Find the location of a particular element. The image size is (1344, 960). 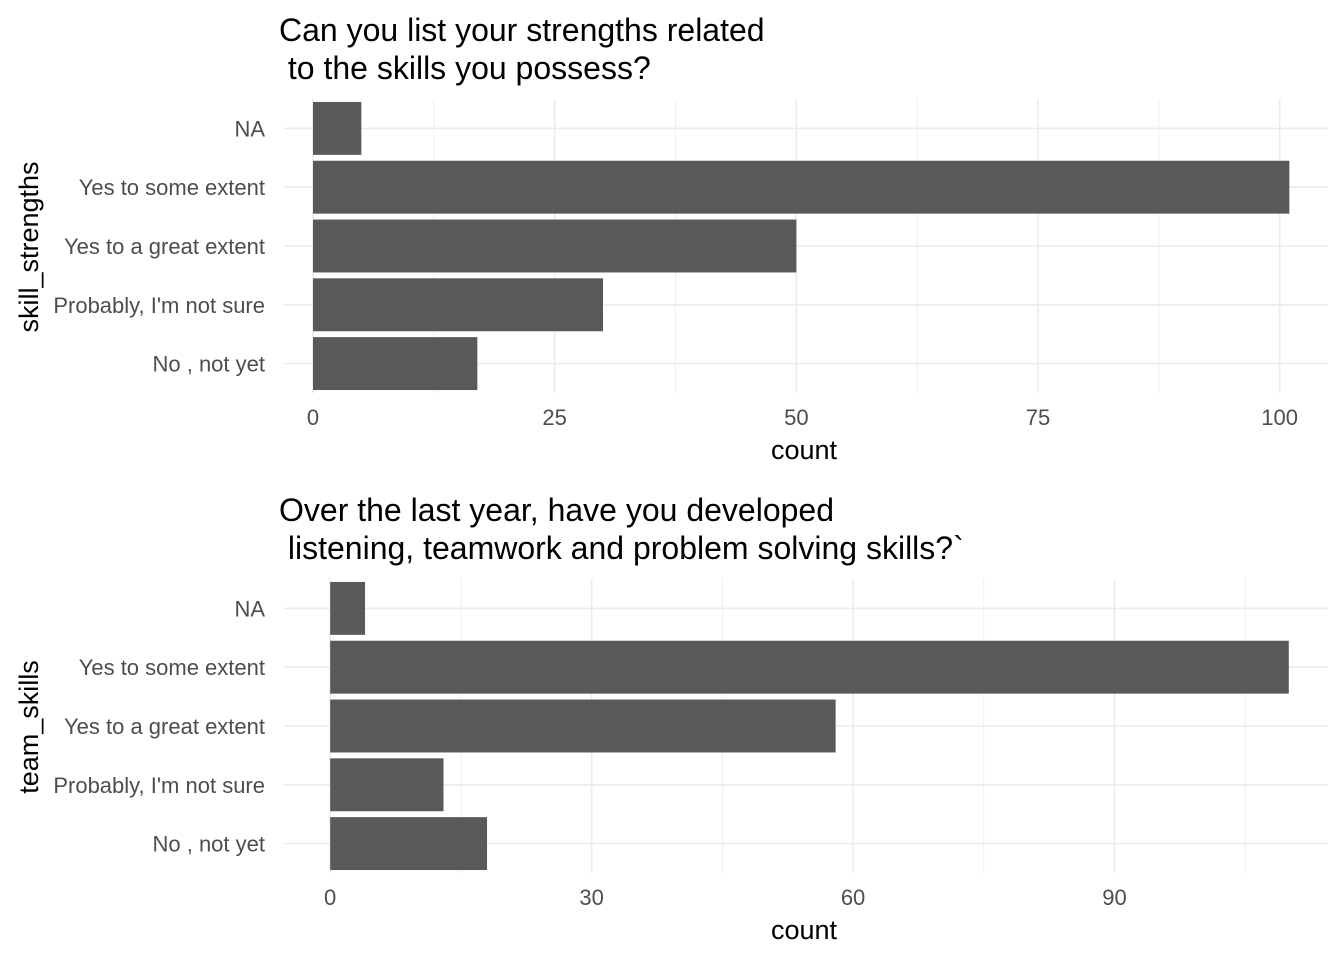

x-tick-label: 30 is located at coordinates (591, 897).